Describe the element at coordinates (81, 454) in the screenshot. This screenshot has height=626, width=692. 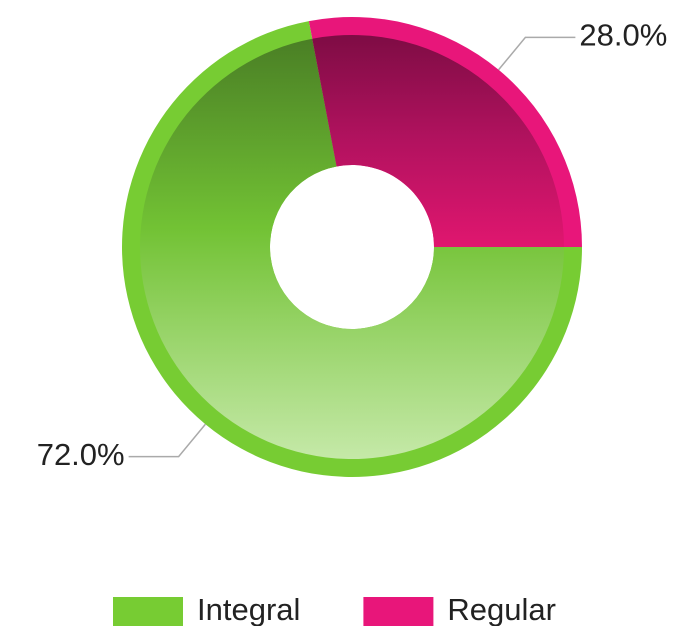
I see `data-label: 72.0%` at that location.